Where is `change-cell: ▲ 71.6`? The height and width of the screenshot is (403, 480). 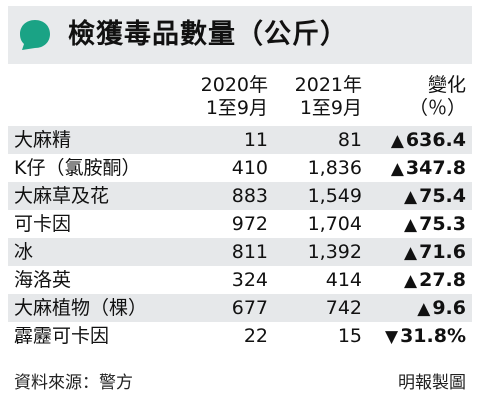
change-cell: ▲ 71.6 is located at coordinates (435, 252).